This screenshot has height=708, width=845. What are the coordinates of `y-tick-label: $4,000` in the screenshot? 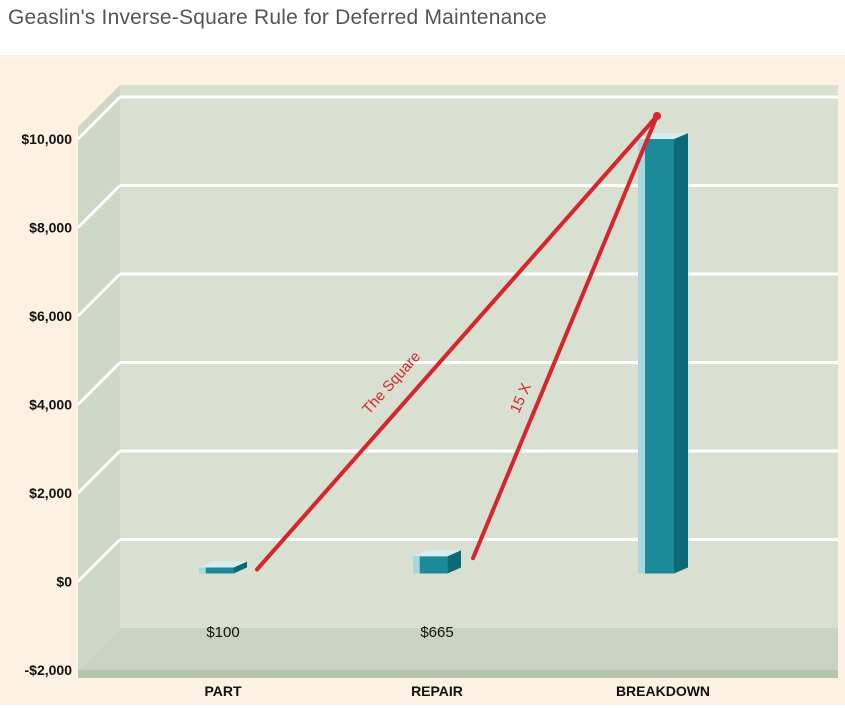 It's located at (50, 405).